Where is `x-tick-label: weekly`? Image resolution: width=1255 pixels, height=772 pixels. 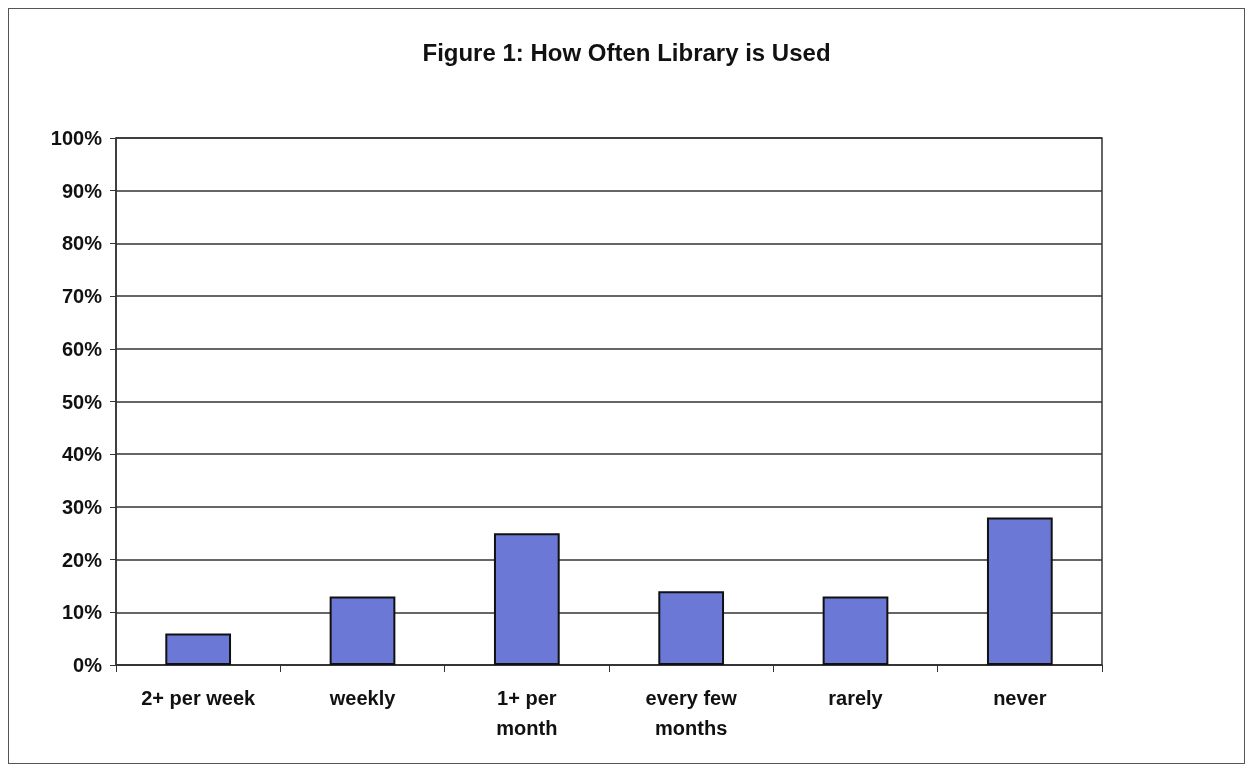
x-tick-label: weekly is located at coordinates (362, 698).